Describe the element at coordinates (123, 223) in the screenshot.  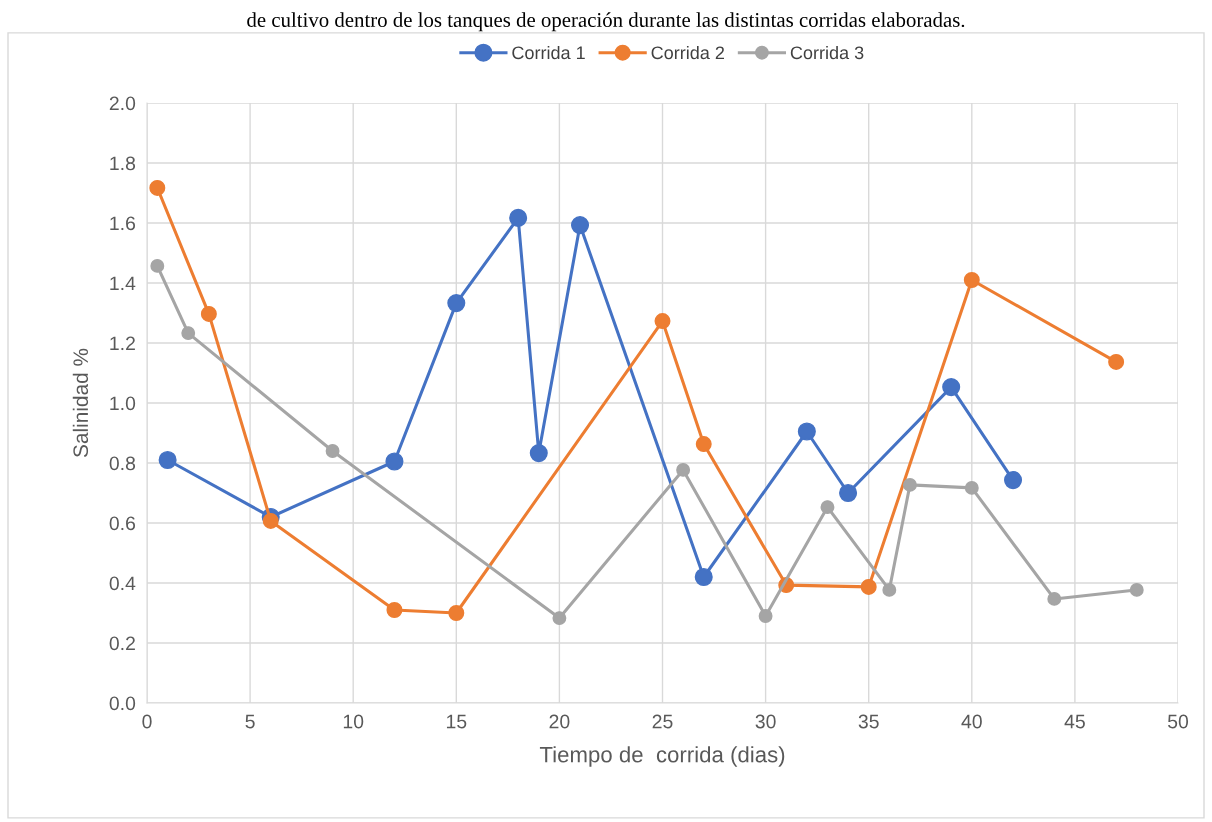
I see `y-tick-label: 1.6` at that location.